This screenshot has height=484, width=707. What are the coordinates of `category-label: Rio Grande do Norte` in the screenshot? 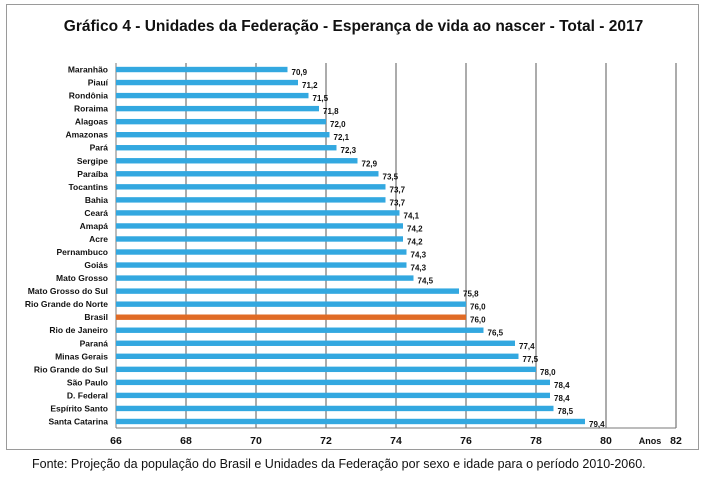 It's located at (66, 304).